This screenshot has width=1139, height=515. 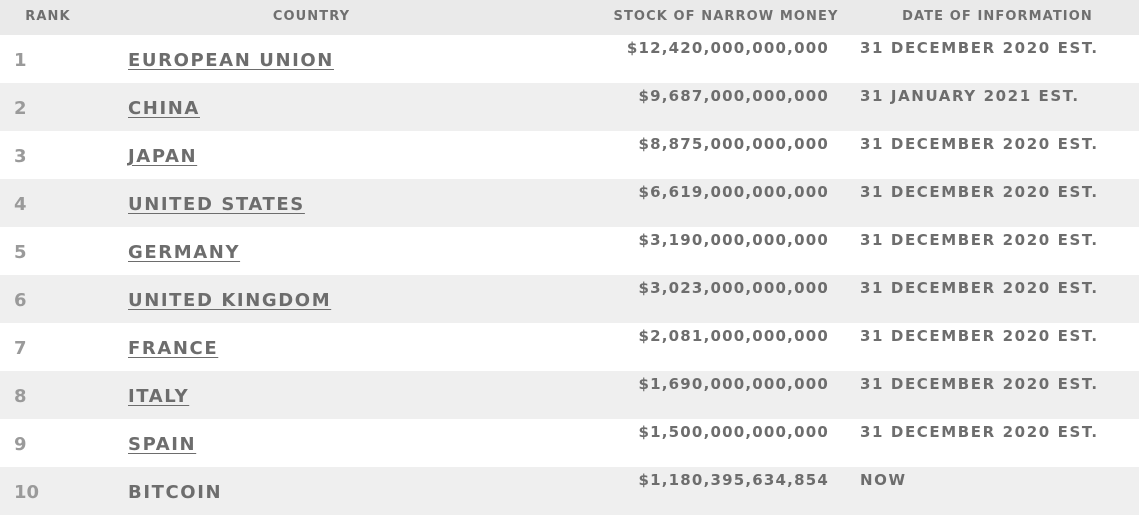 I want to click on header-country: COUNTRY, so click(x=311, y=16).